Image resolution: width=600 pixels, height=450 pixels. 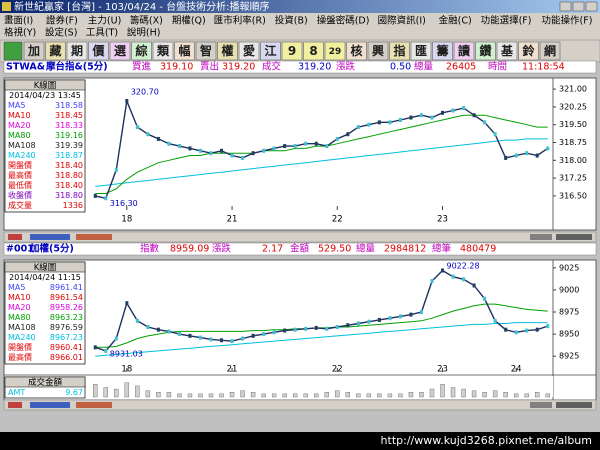 I want to click on menu-item: 期權(Q), so click(x=189, y=21).